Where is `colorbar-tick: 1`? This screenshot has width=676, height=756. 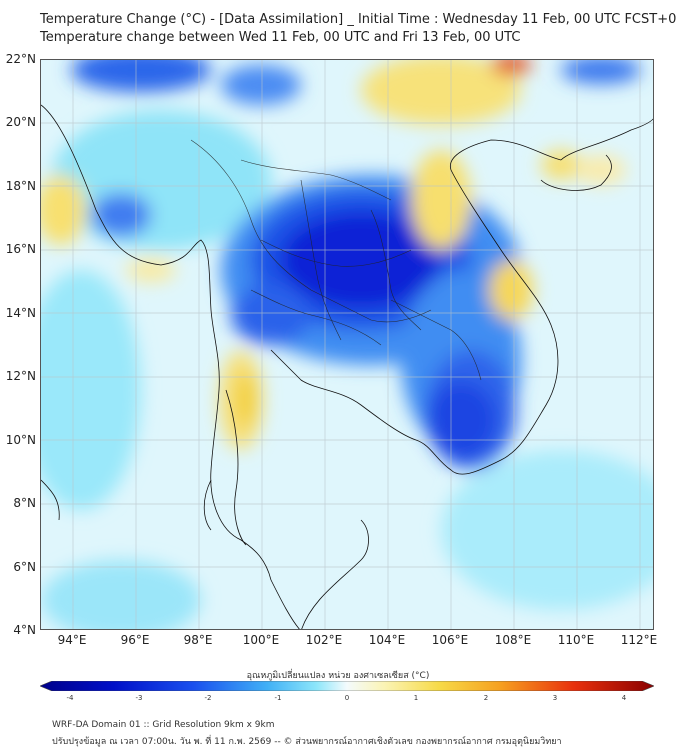 colorbar-tick: 1 is located at coordinates (416, 698).